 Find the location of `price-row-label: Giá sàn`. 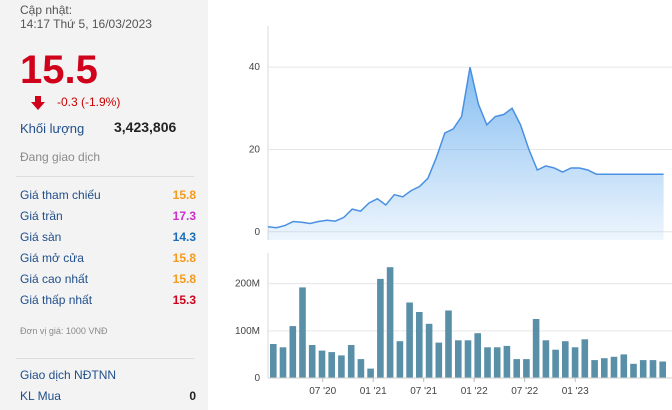

price-row-label: Giá sàn is located at coordinates (41, 237).